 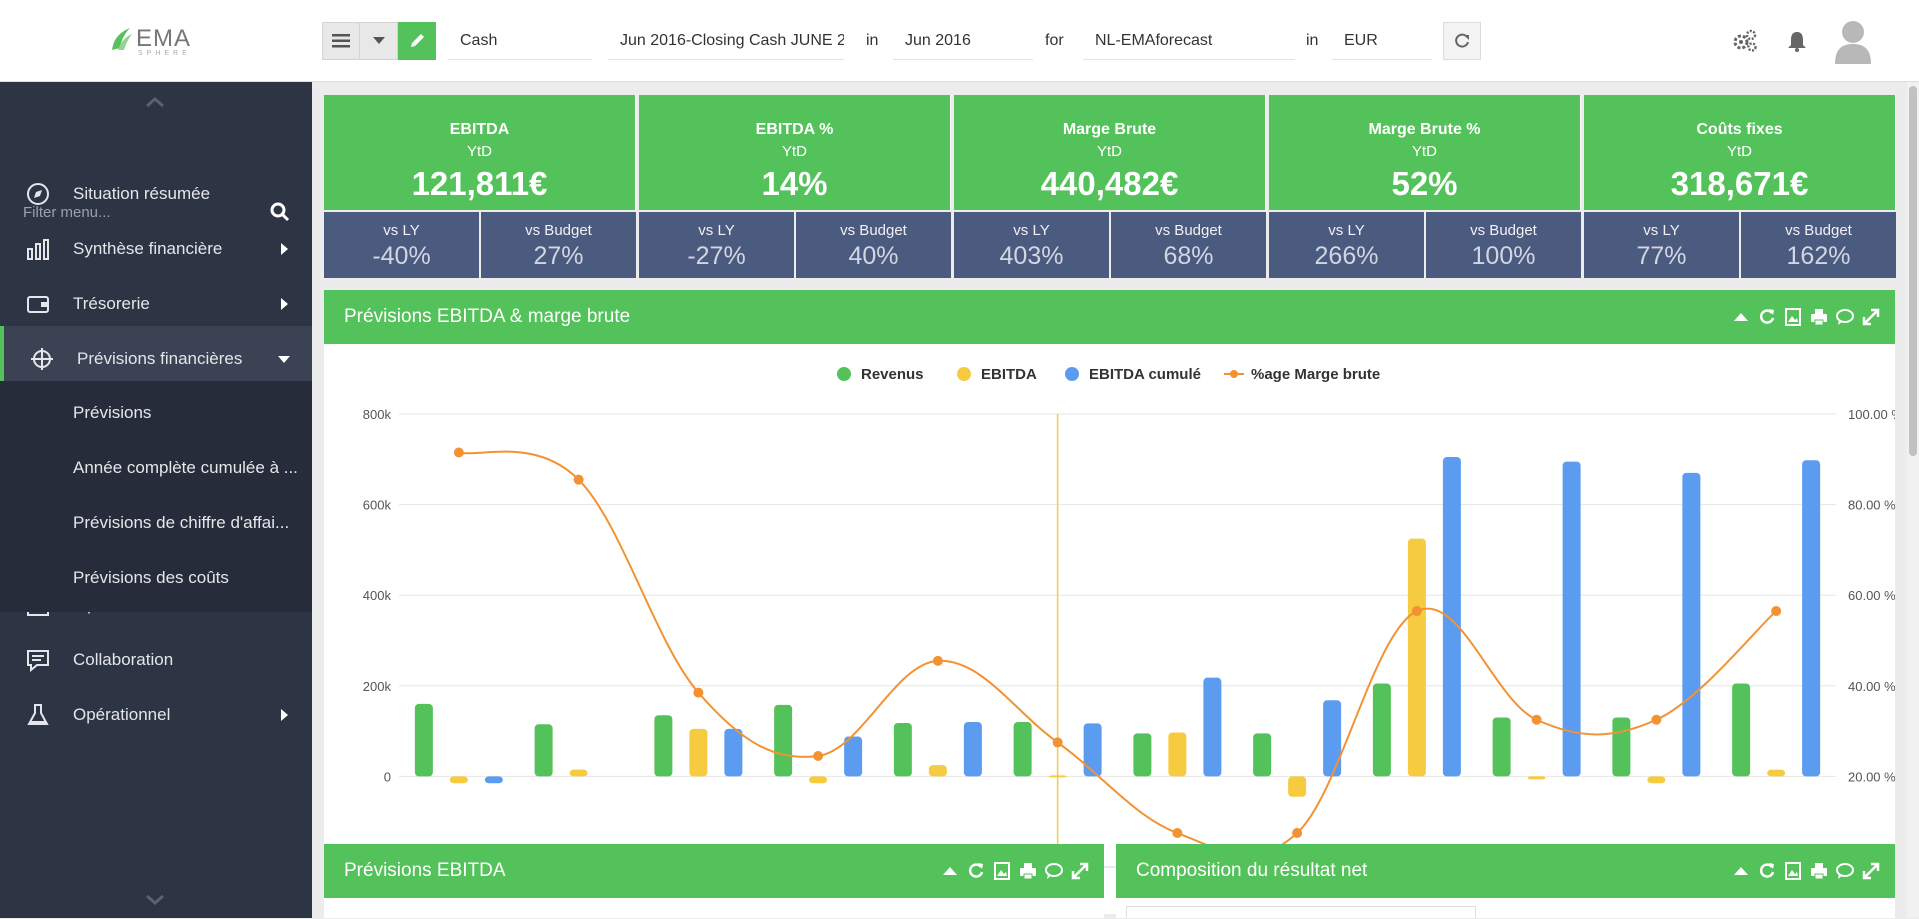 What do you see at coordinates (155, 102) in the screenshot?
I see `scroll-up-chevron-icon` at bounding box center [155, 102].